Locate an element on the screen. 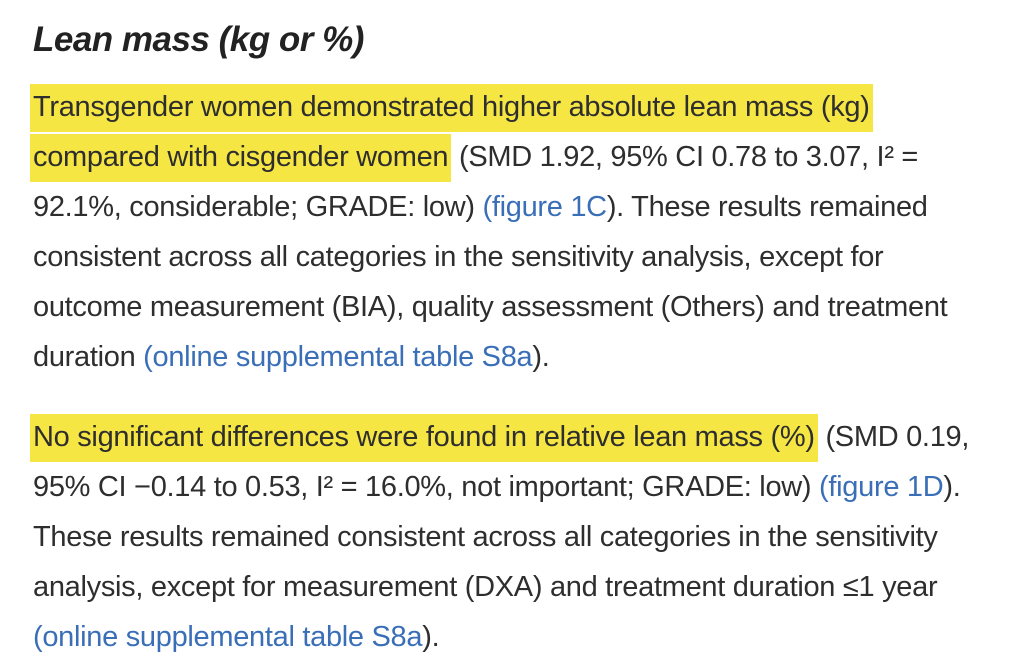 This screenshot has height=666, width=1016. section-heading: Lean mass (kg or %) is located at coordinates (198, 39).